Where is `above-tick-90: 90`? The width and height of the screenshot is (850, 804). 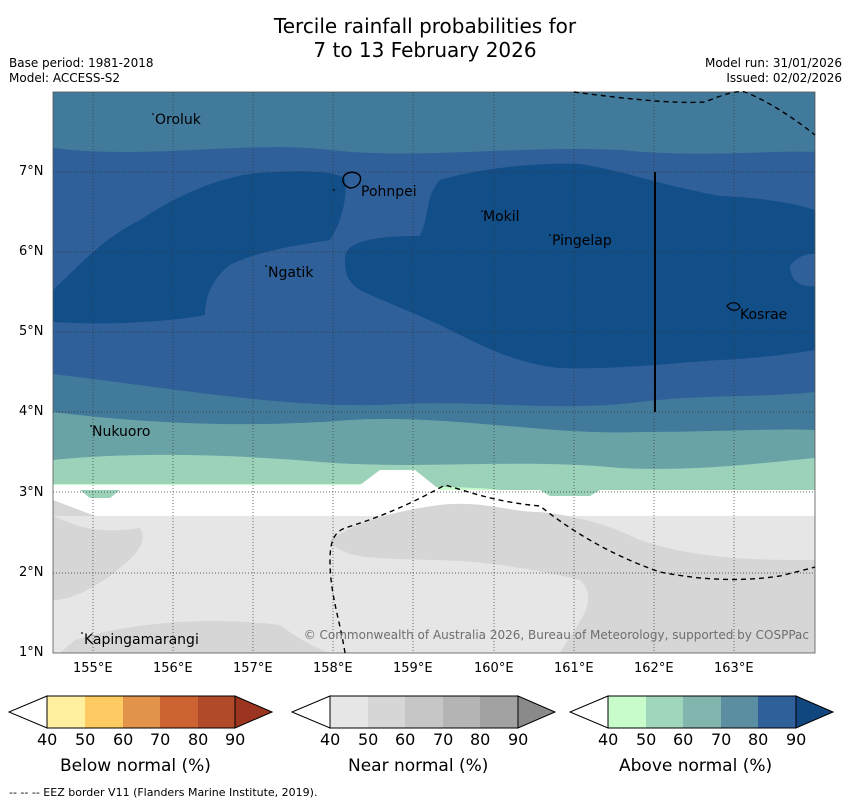
above-tick-90: 90 is located at coordinates (796, 739).